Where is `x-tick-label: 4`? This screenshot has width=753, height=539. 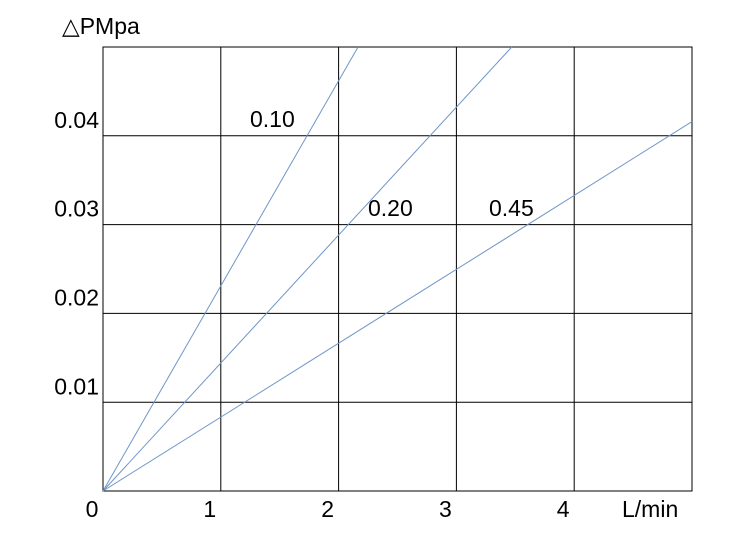 x-tick-label: 4 is located at coordinates (563, 509).